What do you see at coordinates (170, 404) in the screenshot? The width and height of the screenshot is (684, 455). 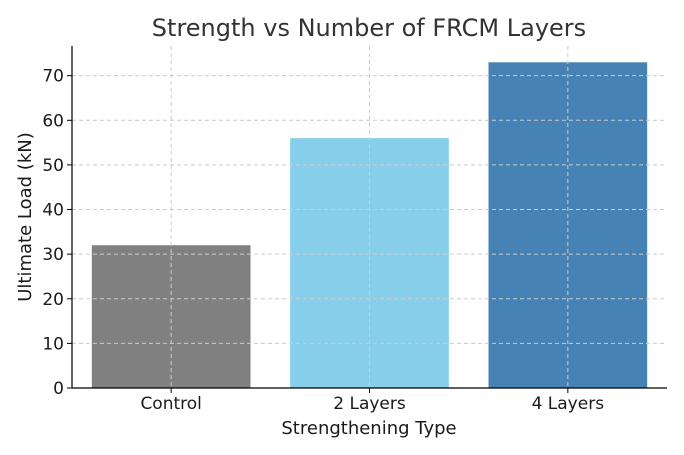 I see `x-tick-label: Control` at bounding box center [170, 404].